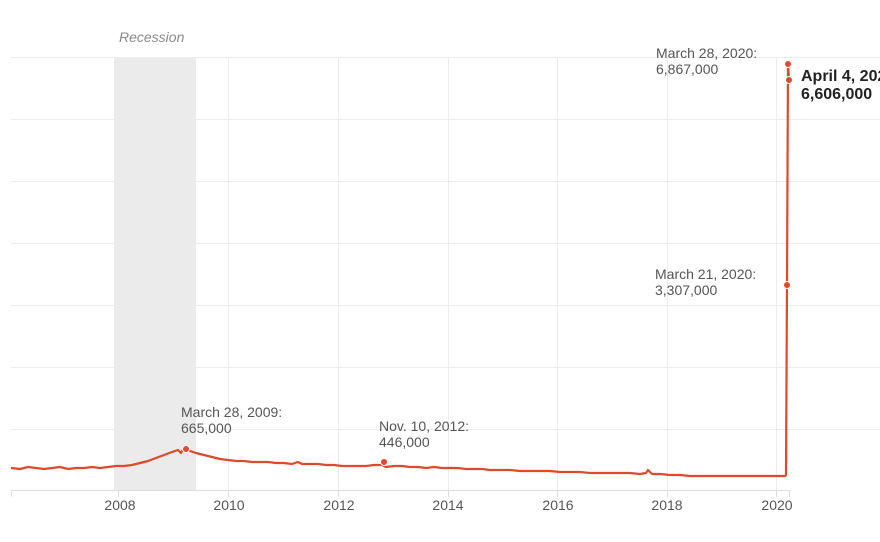 Image resolution: width=880 pixels, height=542 pixels. What do you see at coordinates (789, 80) in the screenshot?
I see `marker-apr4-2020` at bounding box center [789, 80].